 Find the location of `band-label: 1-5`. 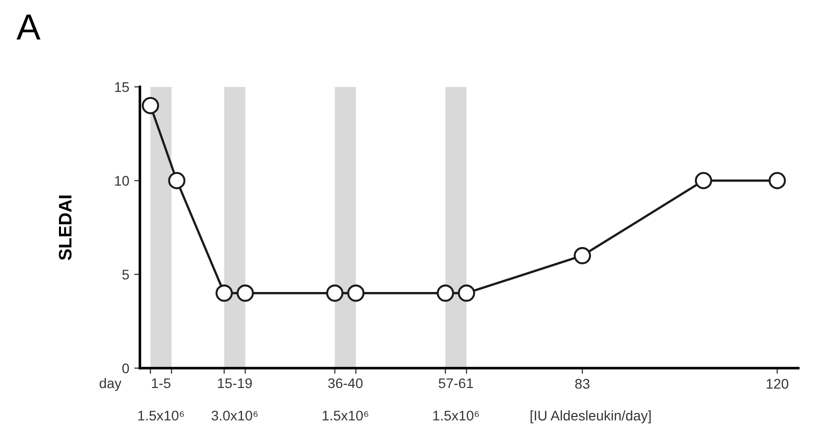

band-label: 1-5 is located at coordinates (161, 383).